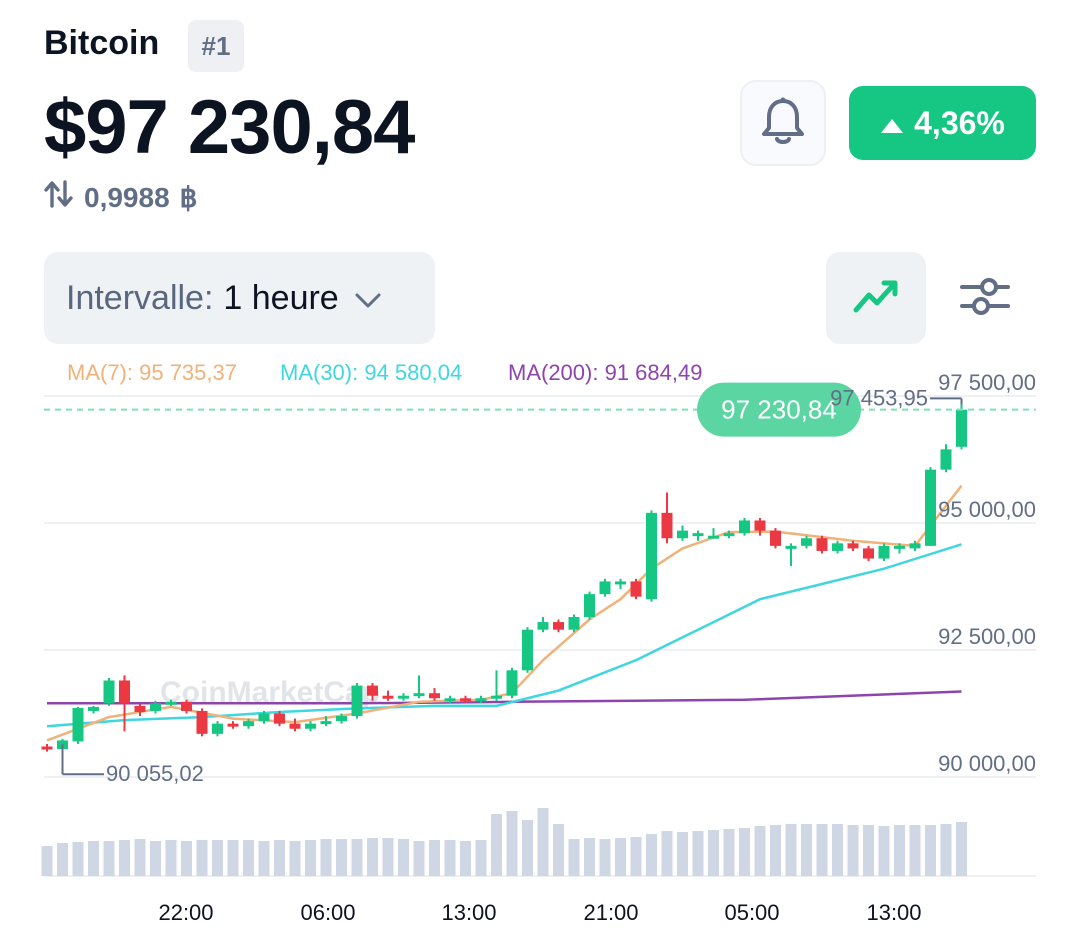  Describe the element at coordinates (751, 912) in the screenshot. I see `x-axis-label: 05:00` at that location.